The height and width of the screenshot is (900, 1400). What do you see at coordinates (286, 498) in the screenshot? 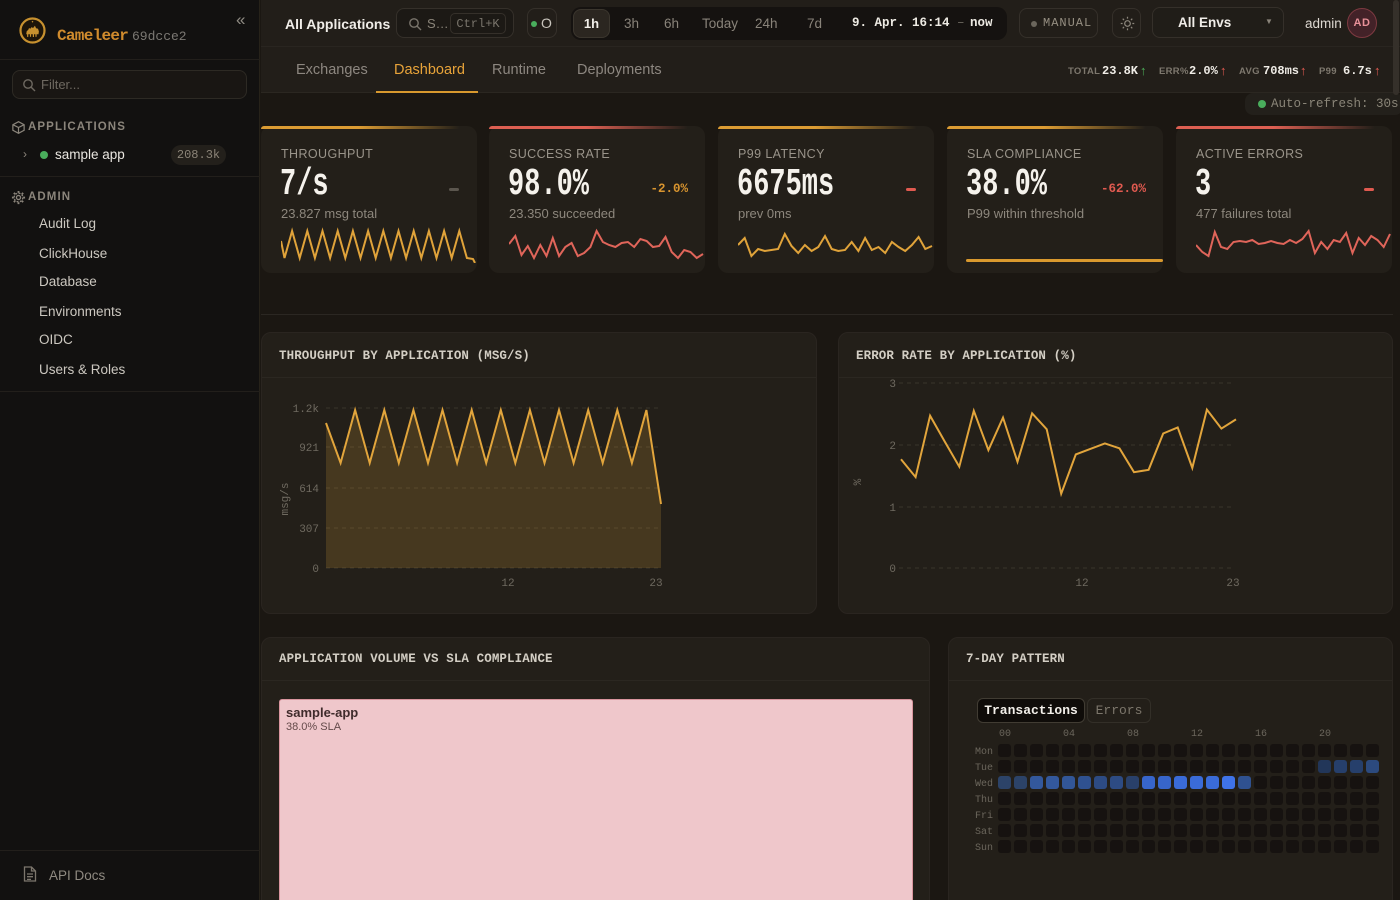
I see `svg-text: msg/s` at bounding box center [286, 498].